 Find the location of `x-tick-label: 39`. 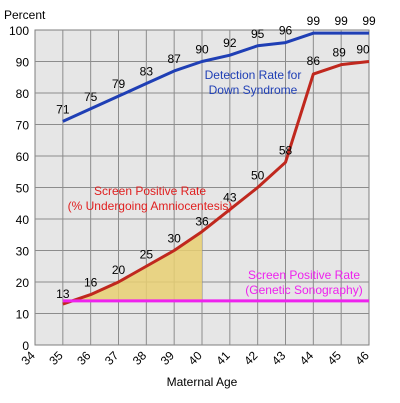

x-tick-label: 39 is located at coordinates (168, 358).